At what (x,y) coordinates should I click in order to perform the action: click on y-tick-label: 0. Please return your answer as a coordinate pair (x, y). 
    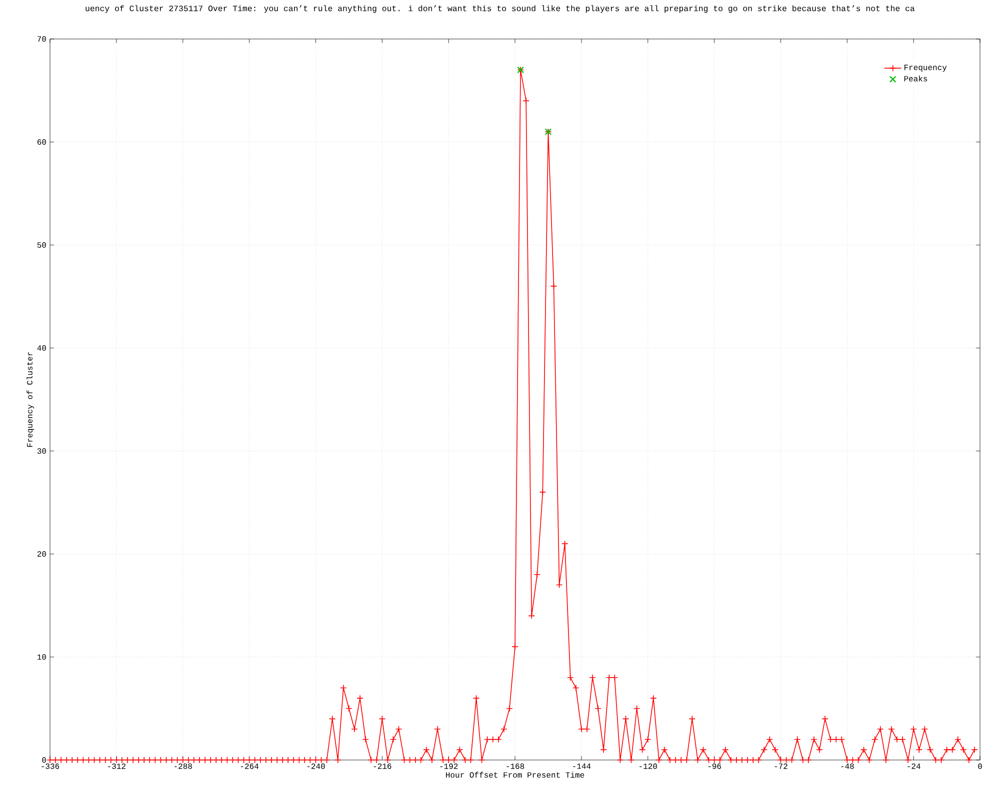
    Looking at the image, I should click on (44, 760).